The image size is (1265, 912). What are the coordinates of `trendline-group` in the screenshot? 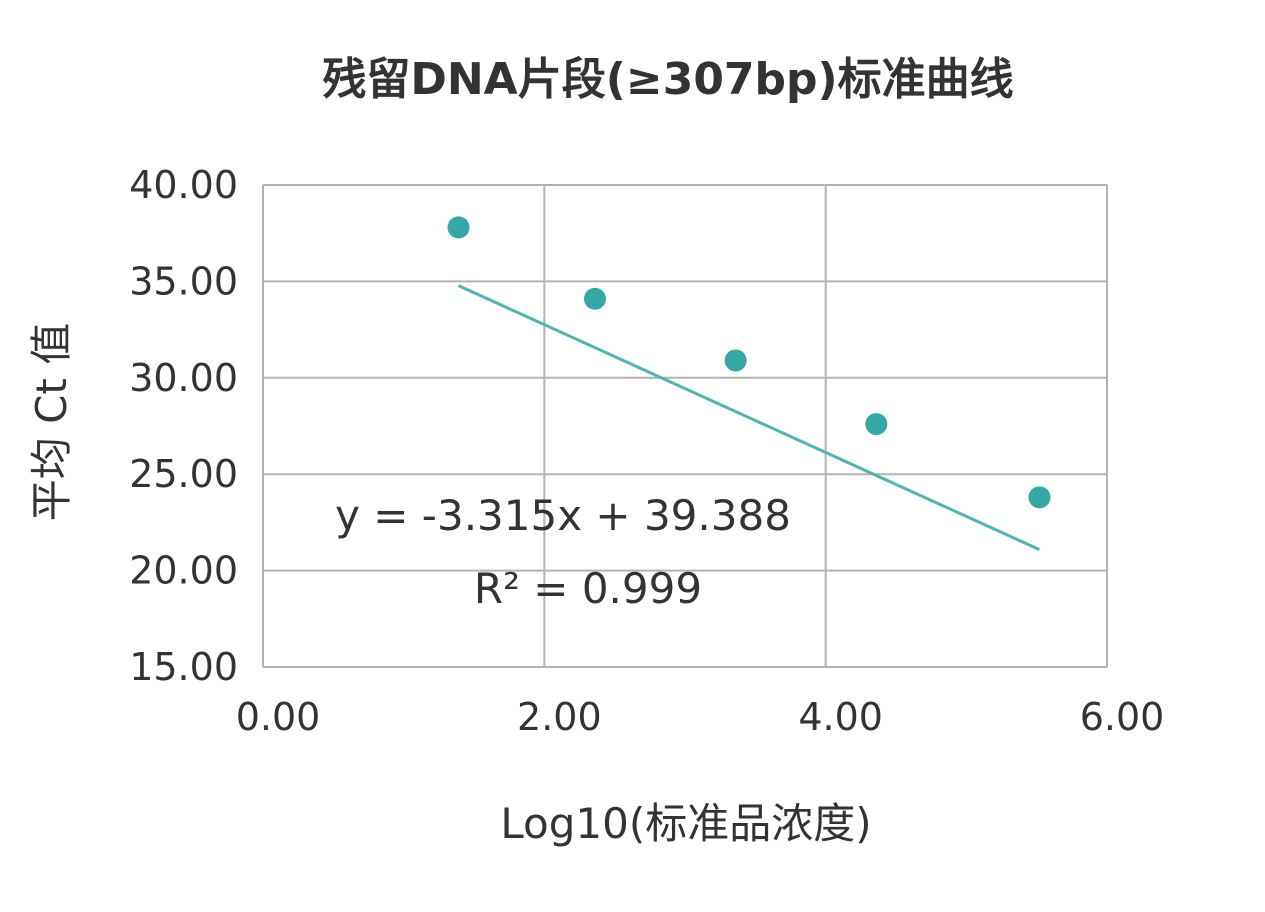 It's located at (749, 417).